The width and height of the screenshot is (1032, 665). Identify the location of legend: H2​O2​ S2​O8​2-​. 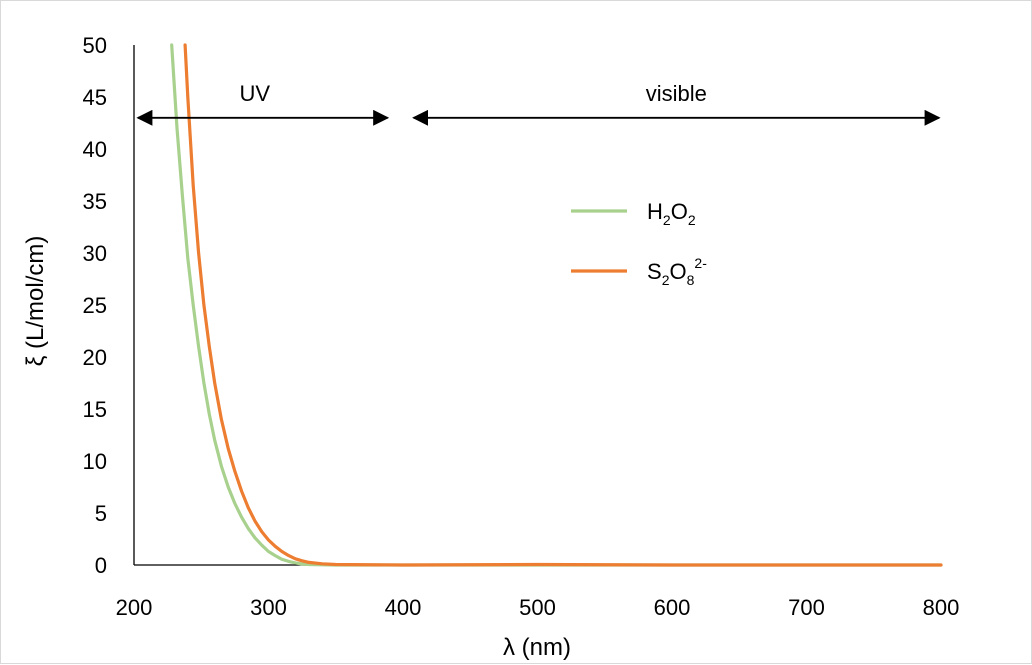
(639, 243).